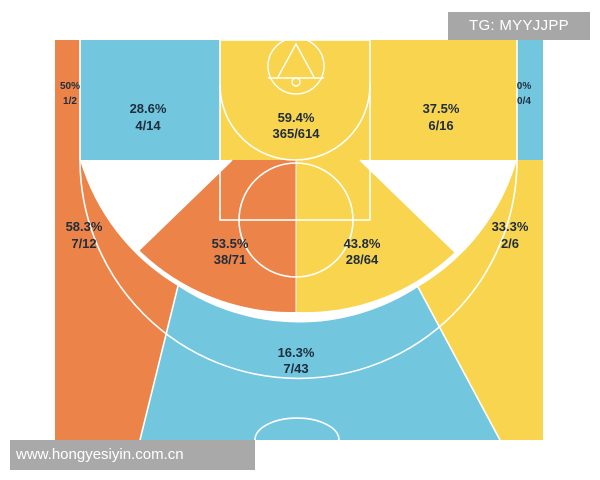 This screenshot has width=600, height=480. What do you see at coordinates (132, 455) in the screenshot?
I see `watermark-bottom: www.hongyesiyin.com.cn` at bounding box center [132, 455].